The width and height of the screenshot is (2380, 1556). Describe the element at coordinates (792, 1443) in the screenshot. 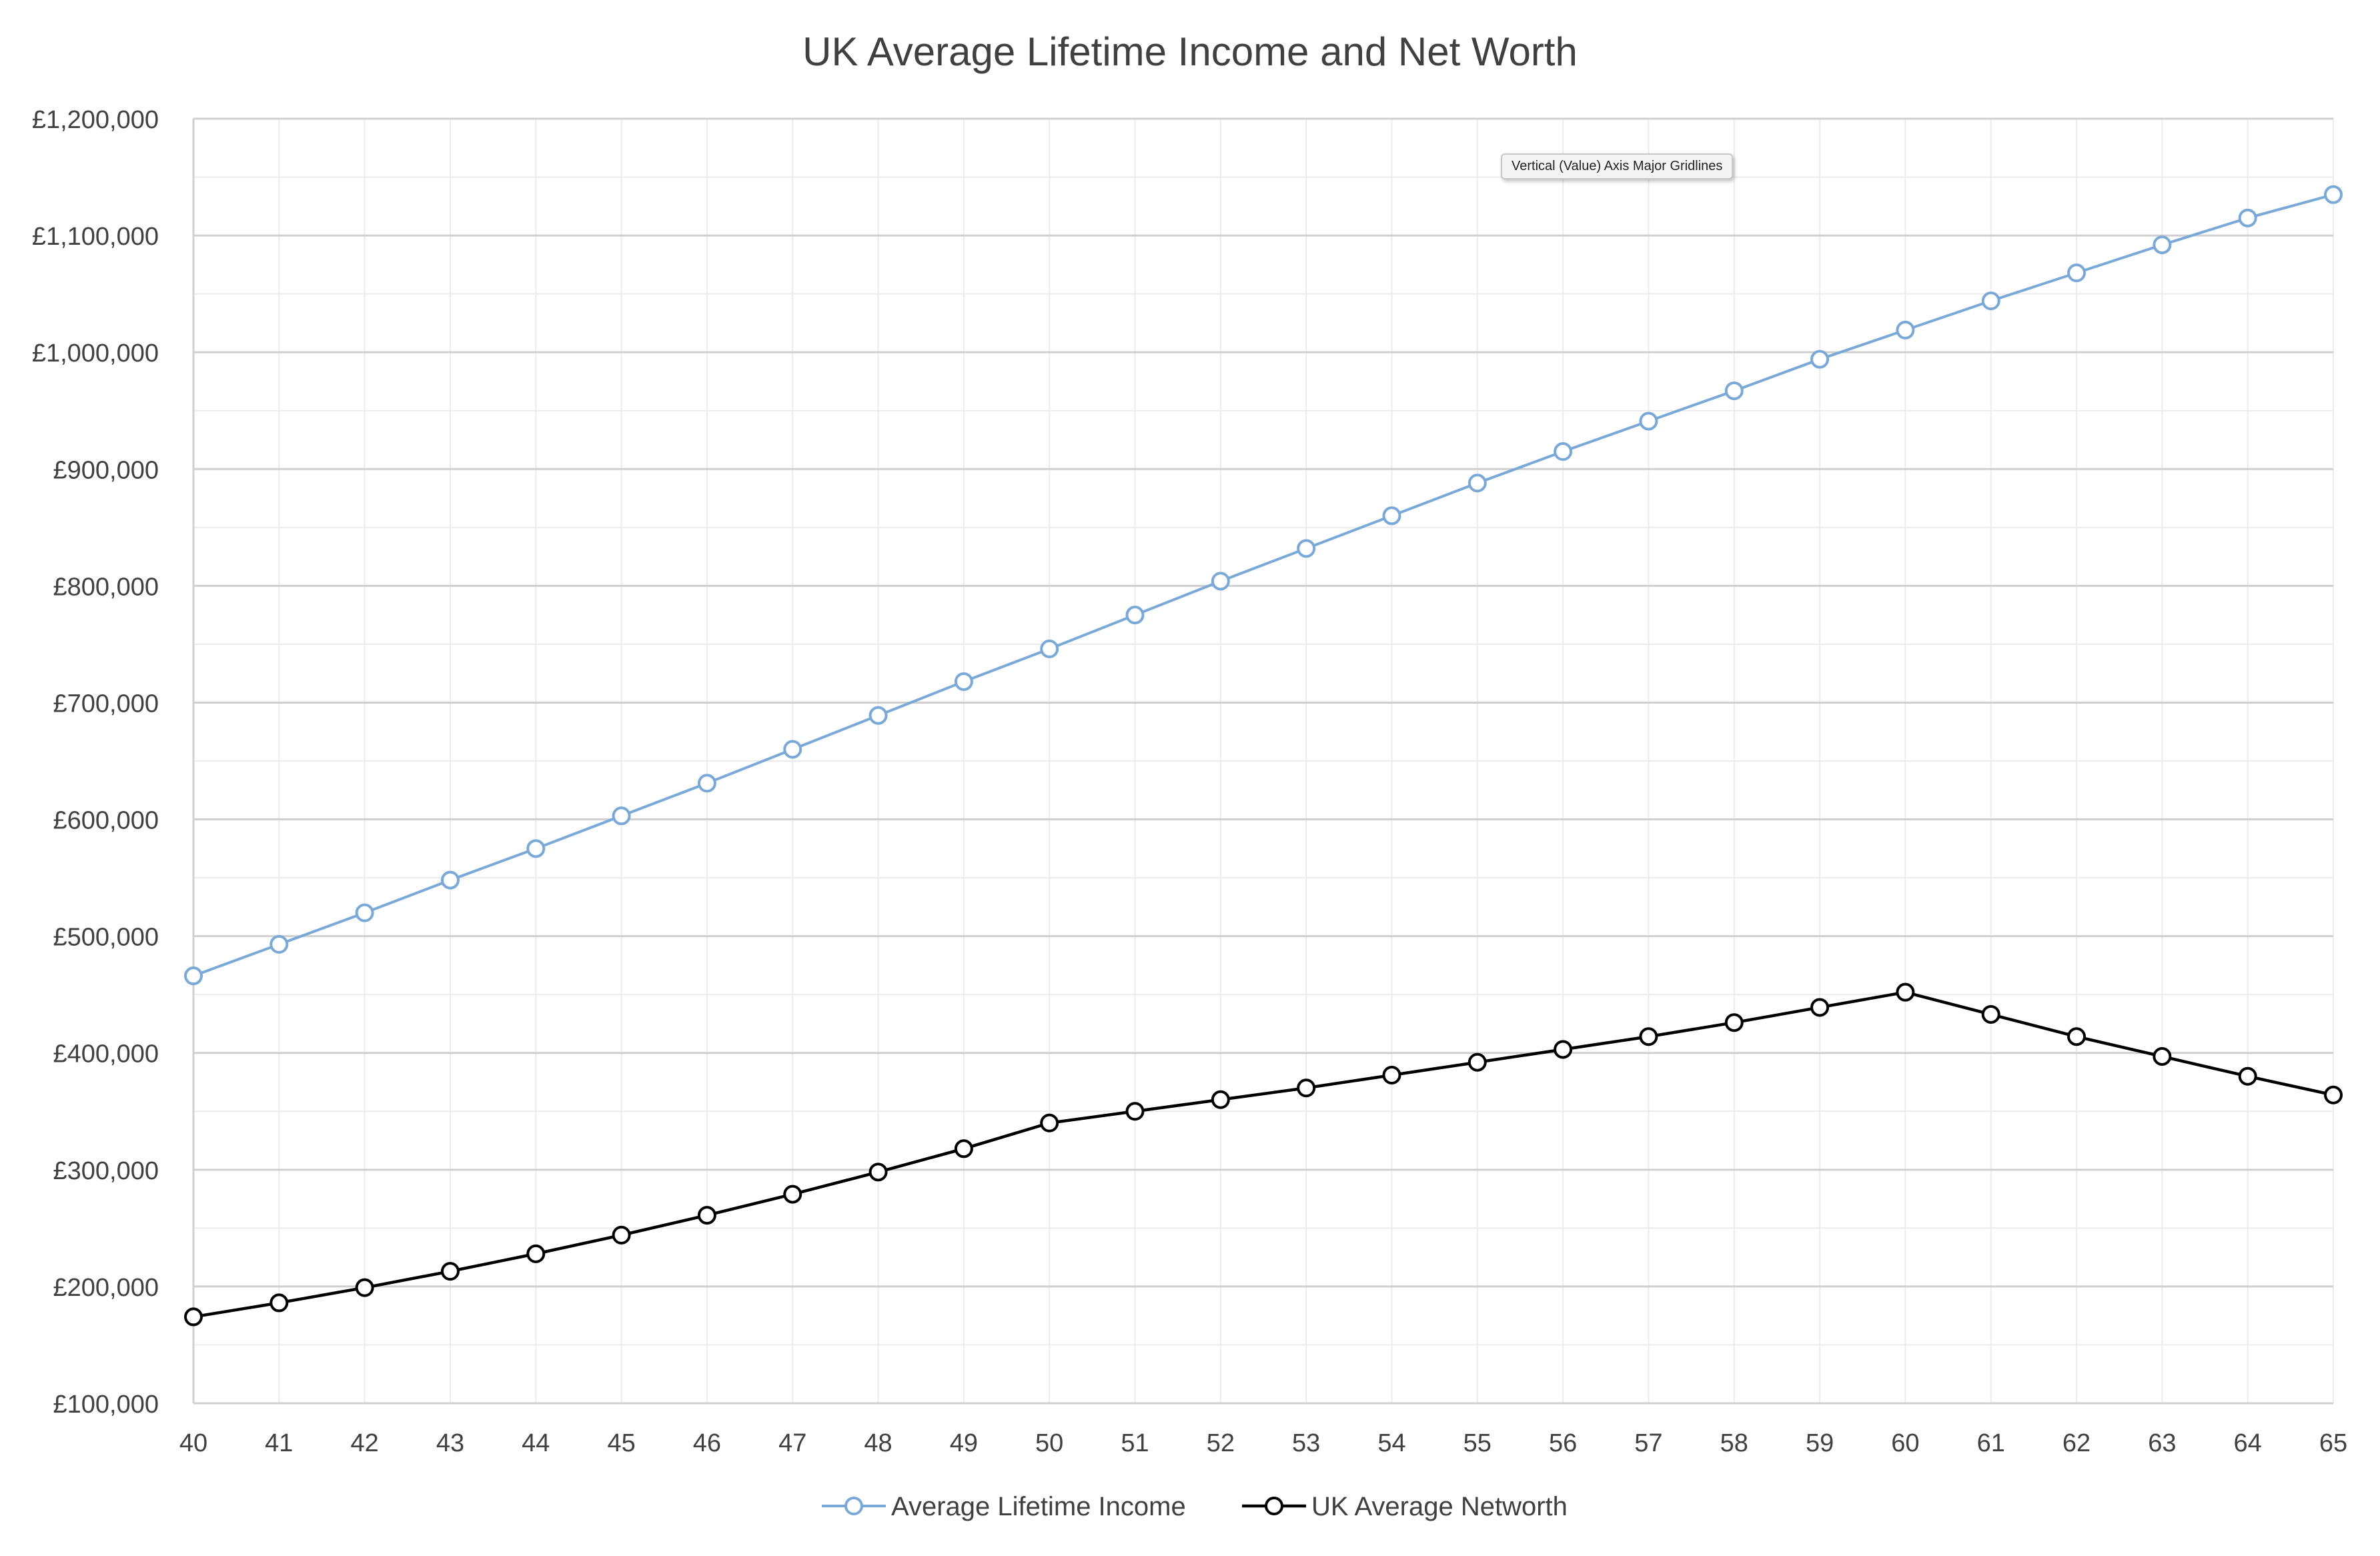

I see `x-tick-label: 47` at that location.